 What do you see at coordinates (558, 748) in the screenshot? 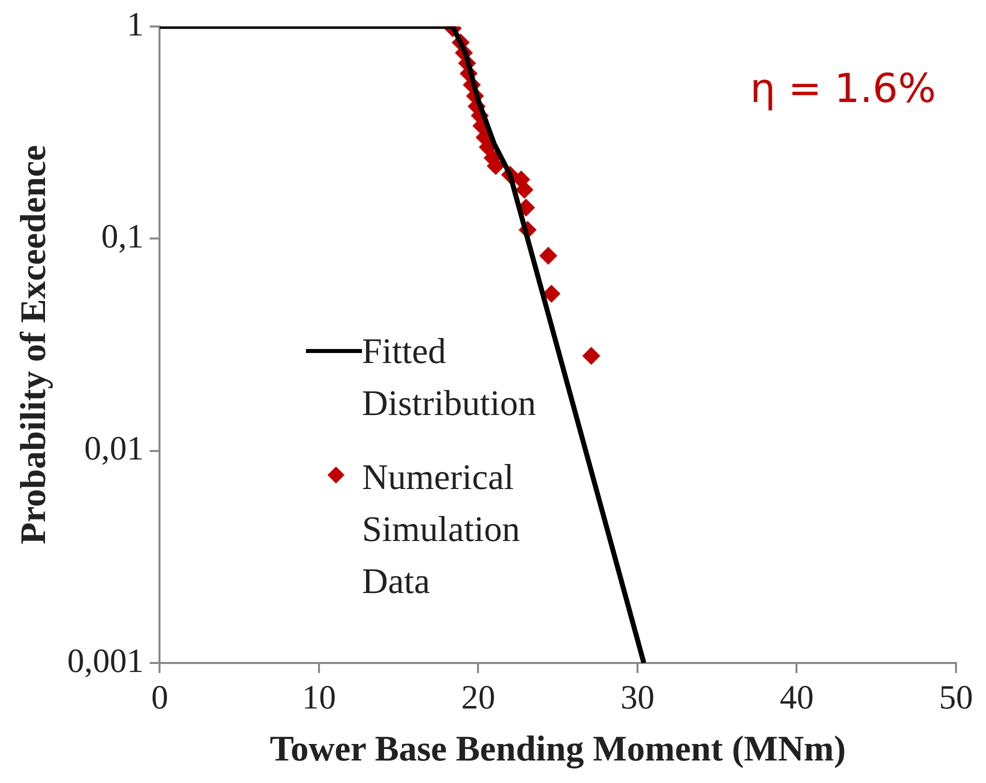
I see `x-axis-title: Tower Base Bending Moment (MNm)` at bounding box center [558, 748].